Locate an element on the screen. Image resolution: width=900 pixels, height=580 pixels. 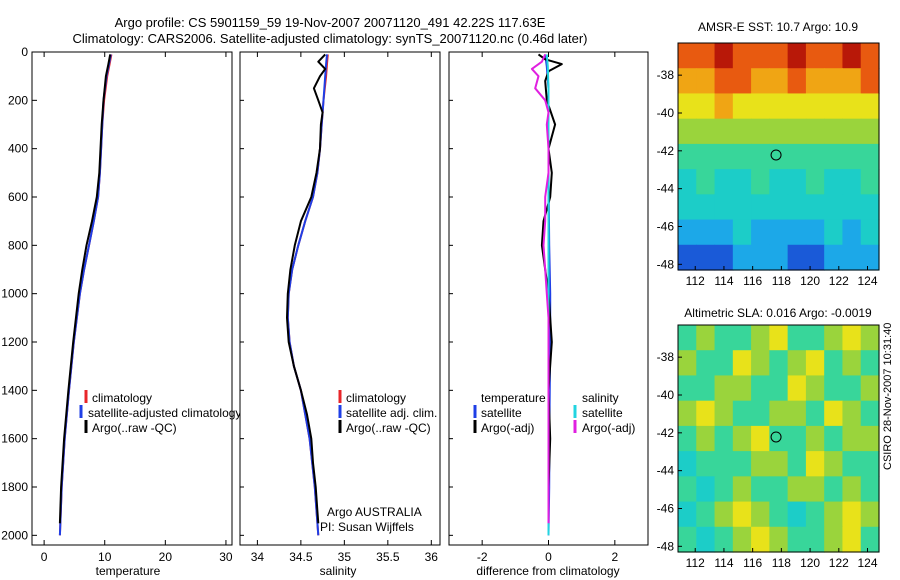
x-tick-label: 34 is located at coordinates (258, 557).